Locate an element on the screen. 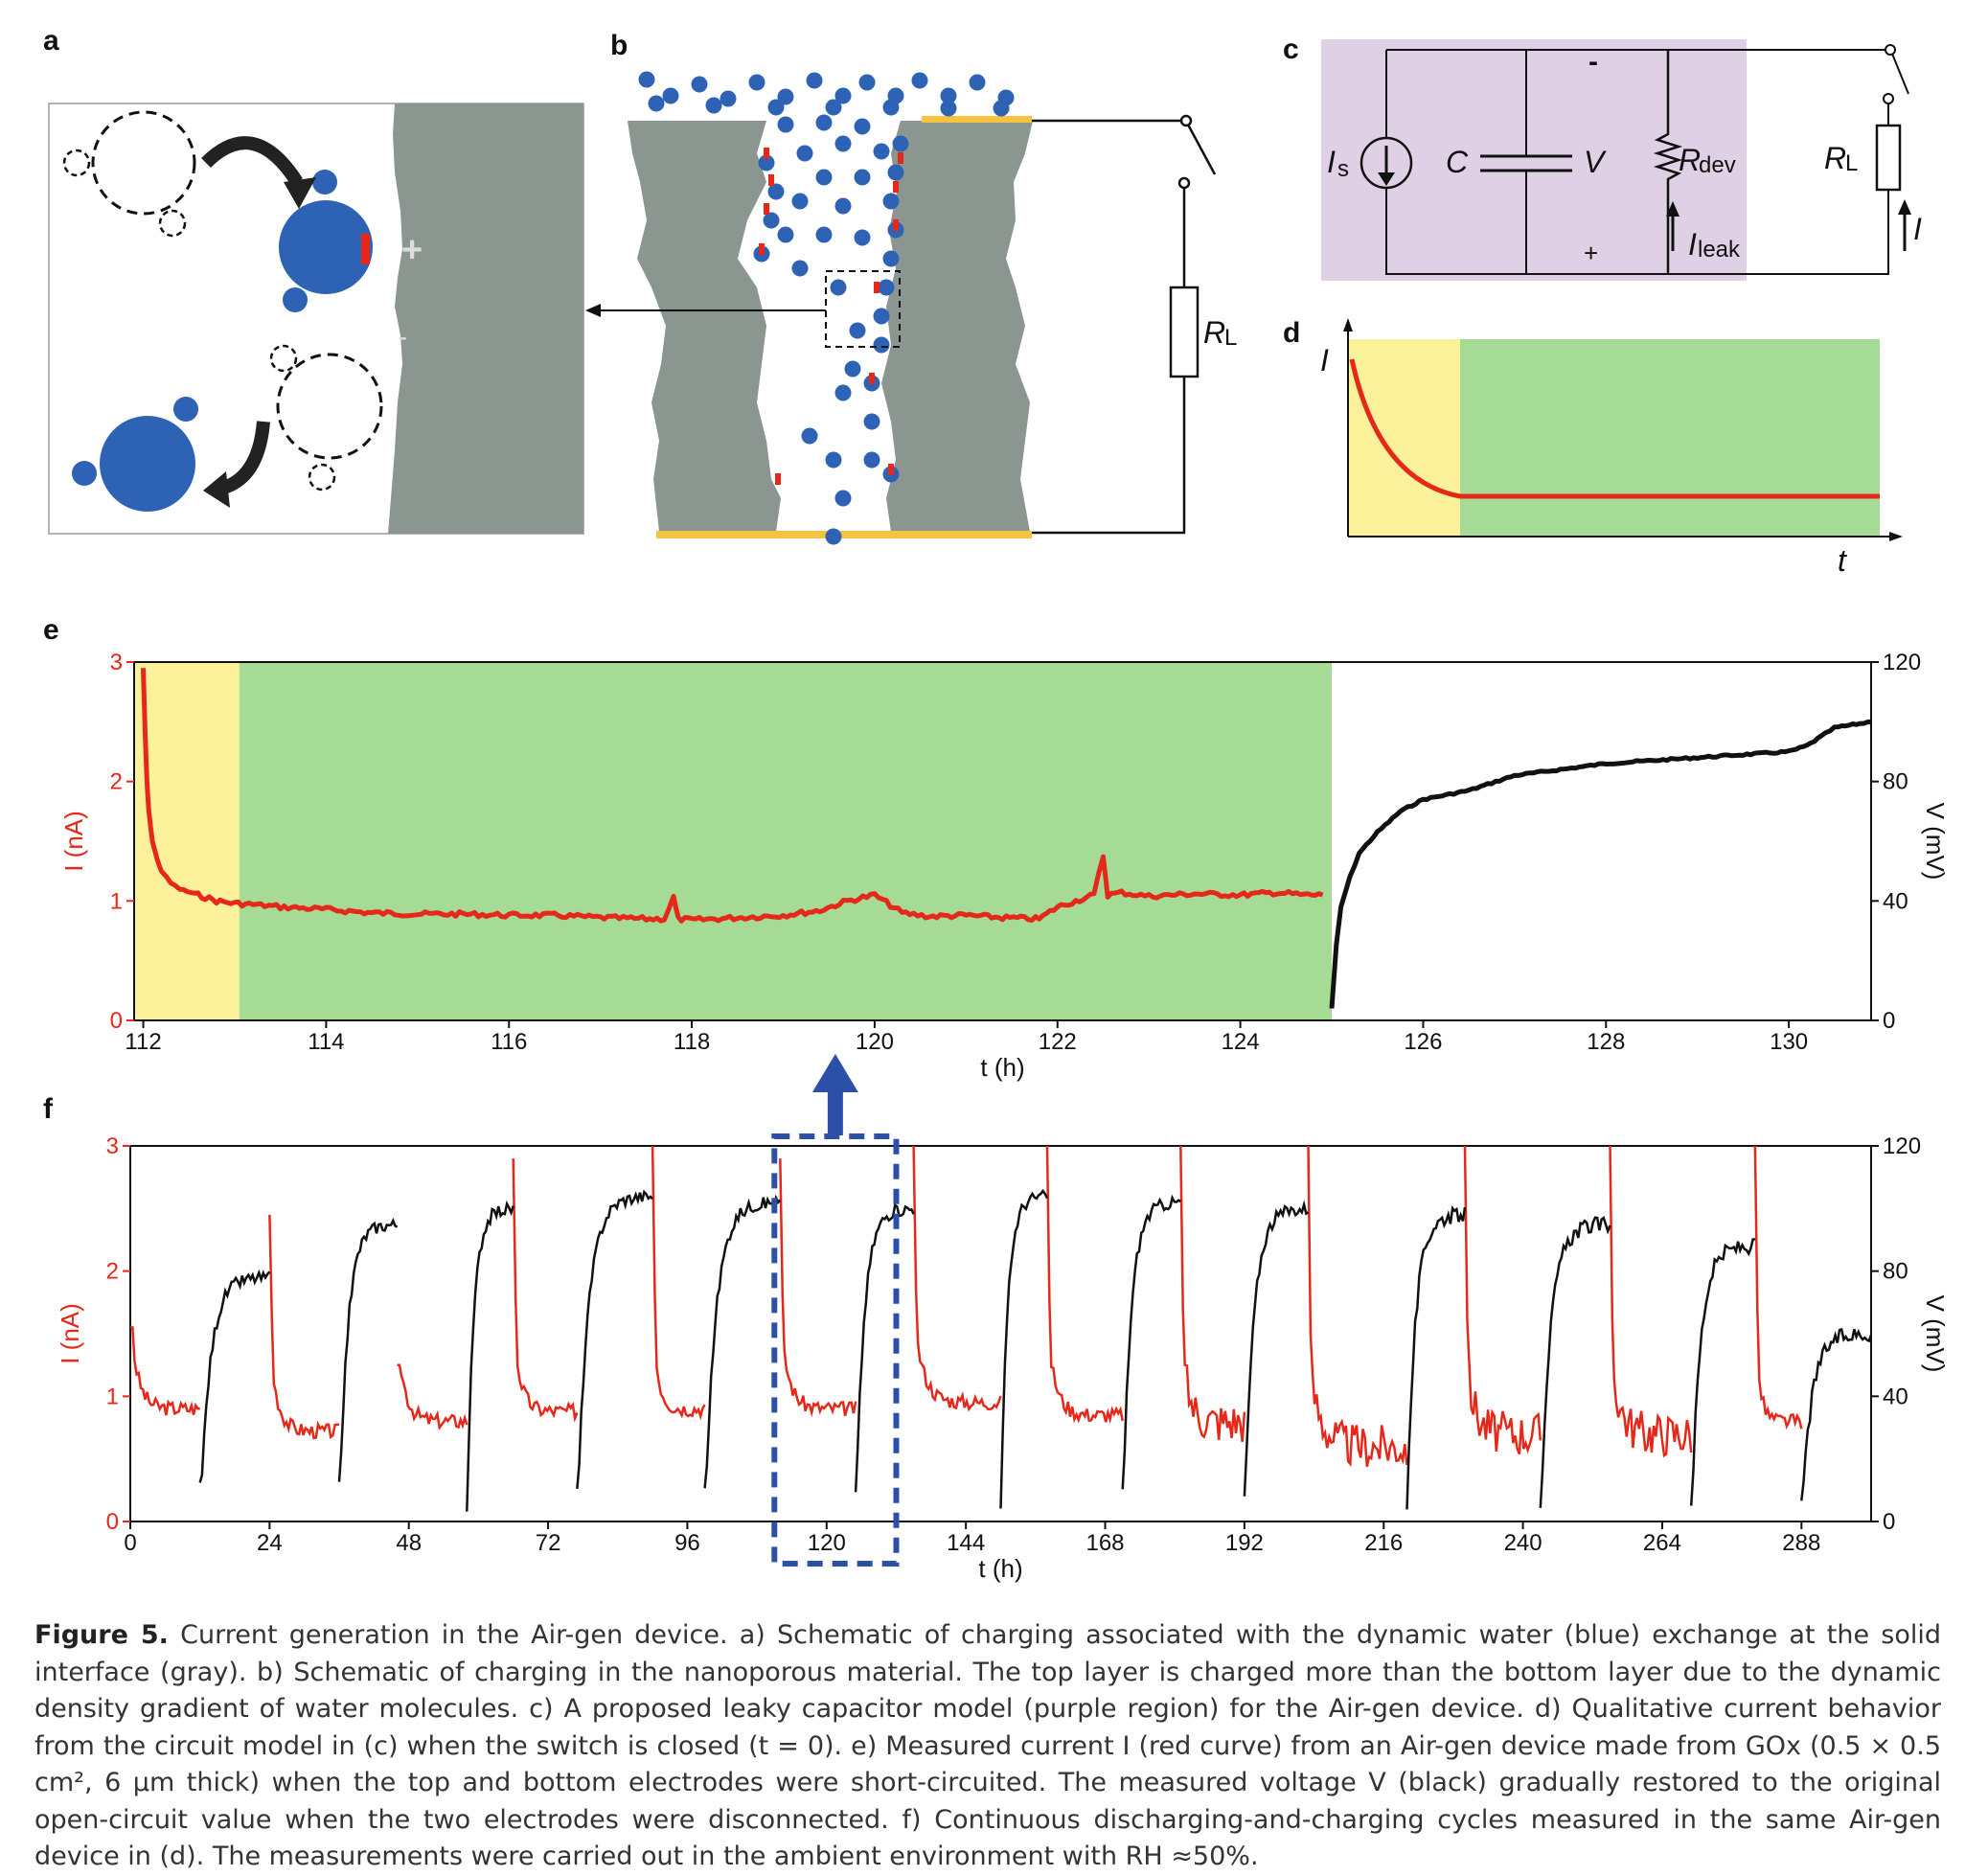 This screenshot has height=1876, width=1965. x-axis-label: t (h) is located at coordinates (1002, 1067).